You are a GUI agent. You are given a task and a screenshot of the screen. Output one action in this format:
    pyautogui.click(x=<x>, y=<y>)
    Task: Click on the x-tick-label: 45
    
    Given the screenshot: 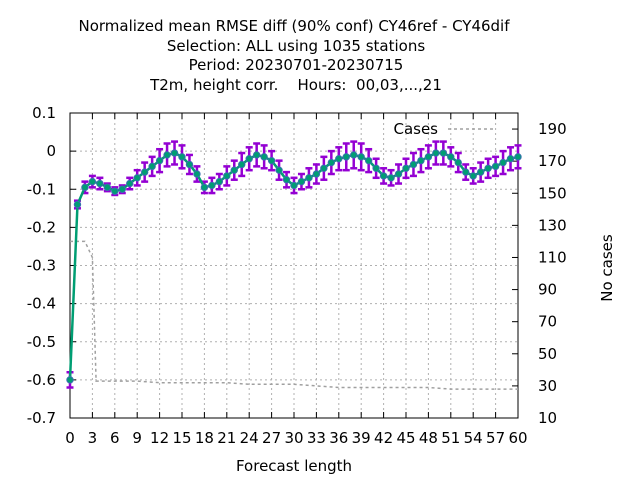 What is the action you would take?
    pyautogui.click(x=405, y=438)
    